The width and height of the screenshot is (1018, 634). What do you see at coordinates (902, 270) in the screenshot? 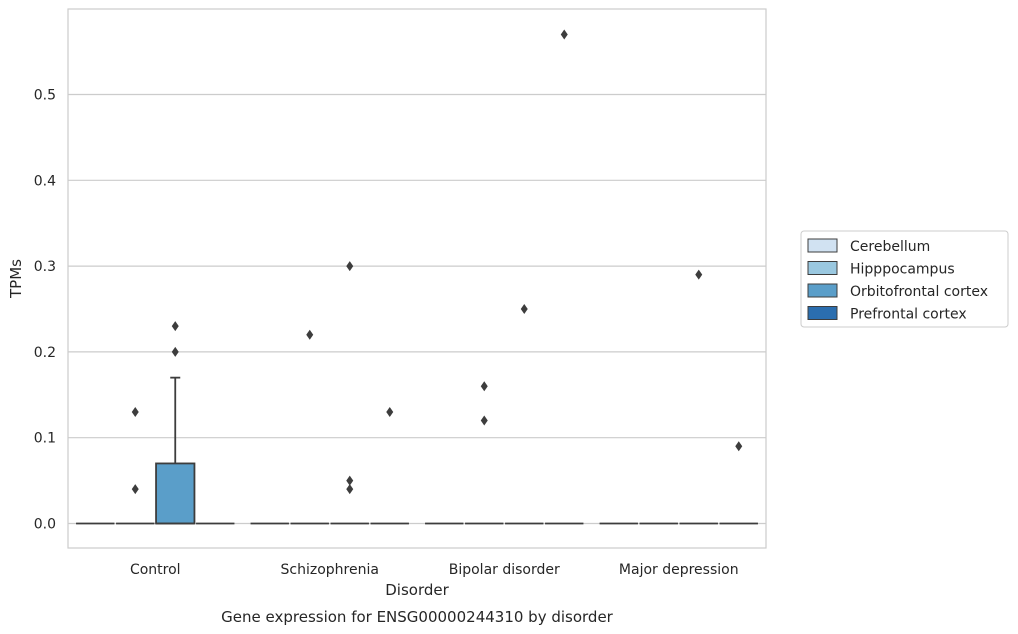
I see `legend-entry-label: Hipppocampus` at bounding box center [902, 270].